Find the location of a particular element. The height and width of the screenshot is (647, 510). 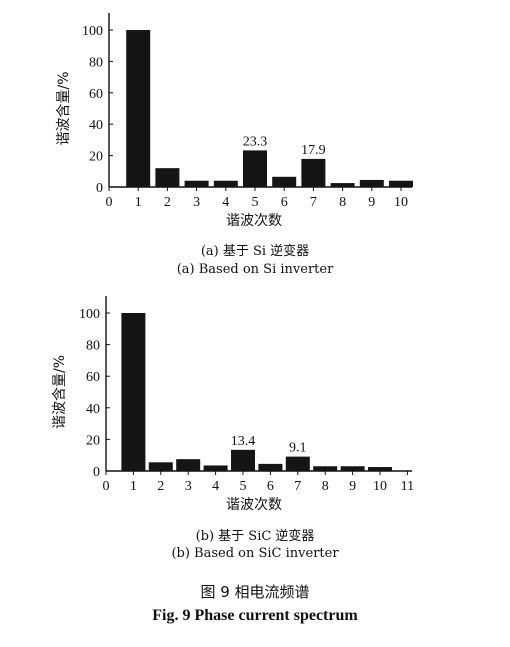

data-label-5: 13.4 is located at coordinates (243, 441).